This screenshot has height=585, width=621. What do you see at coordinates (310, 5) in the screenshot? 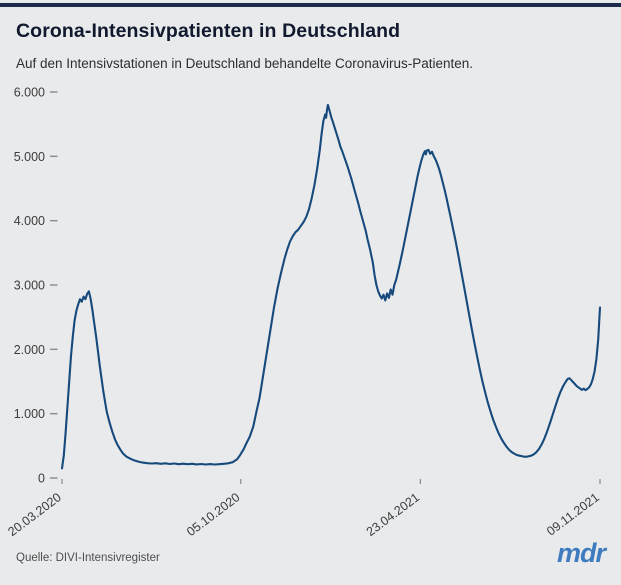
I see `top-accent-bar` at bounding box center [310, 5].